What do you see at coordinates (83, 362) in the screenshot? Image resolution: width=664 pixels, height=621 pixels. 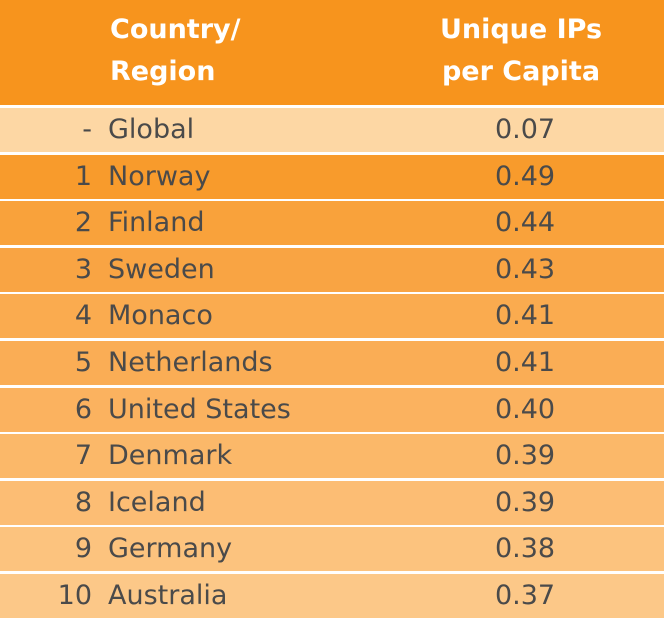 I see `rank-cell: 5` at bounding box center [83, 362].